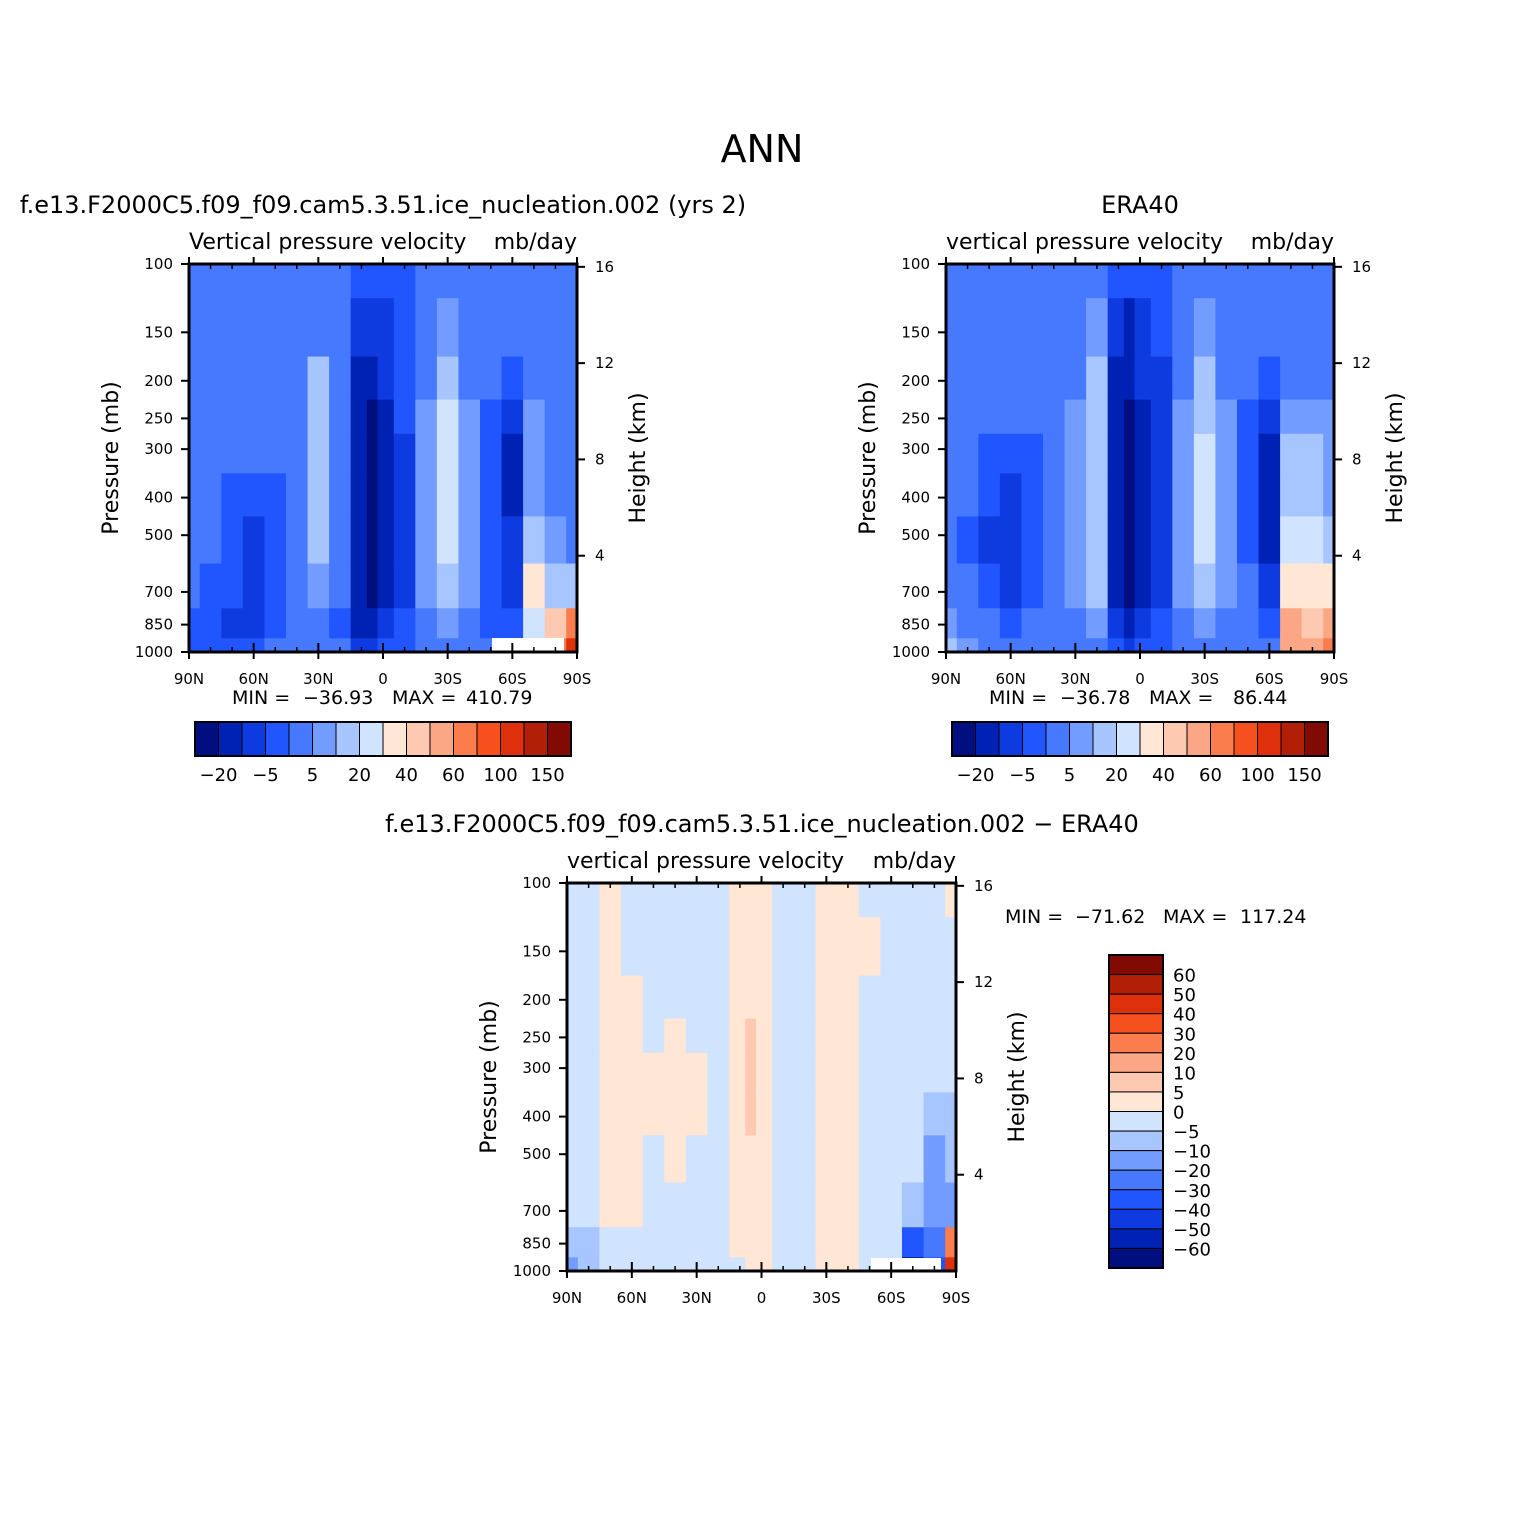  I want to click on obs-y-tick-label: 500, so click(915, 535).